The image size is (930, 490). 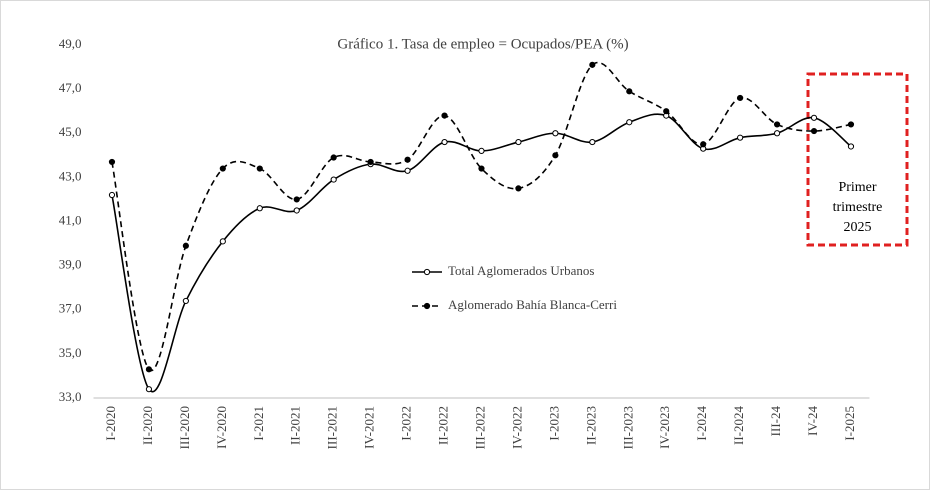 I want to click on x-tick-label: II-2022, so click(x=443, y=425).